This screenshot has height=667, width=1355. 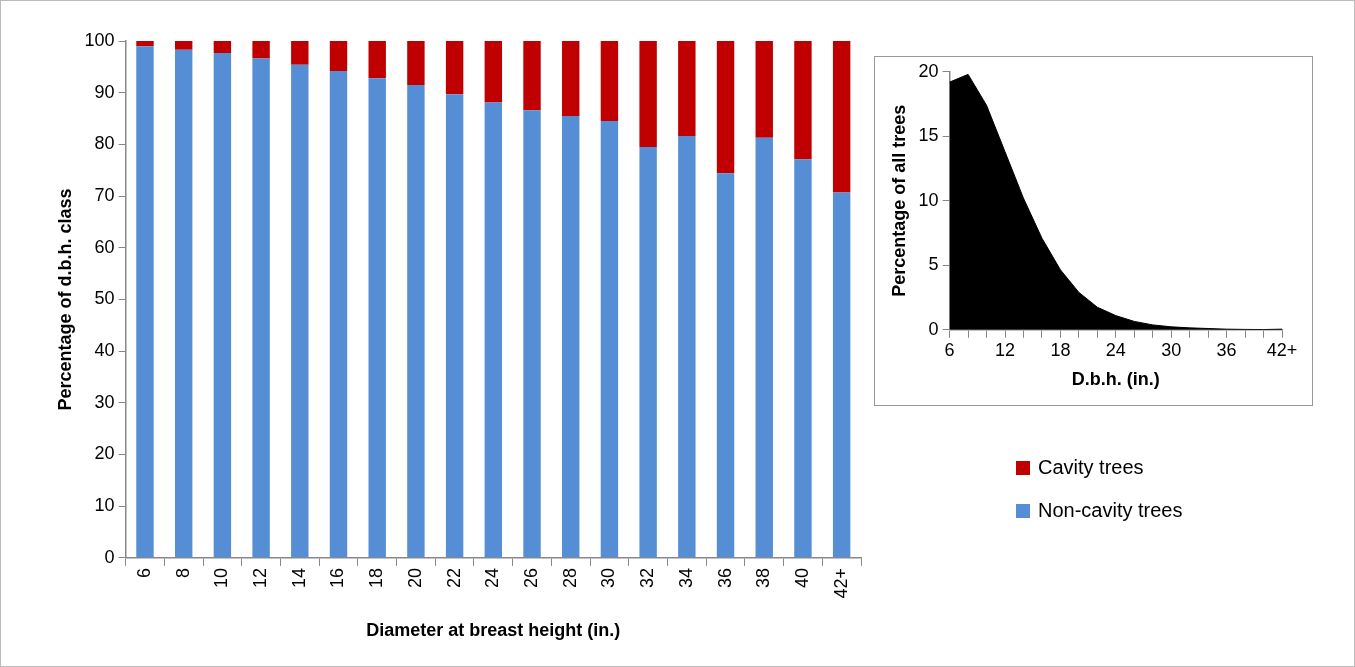 What do you see at coordinates (801, 577) in the screenshot?
I see `x-tick-label: 40` at bounding box center [801, 577].